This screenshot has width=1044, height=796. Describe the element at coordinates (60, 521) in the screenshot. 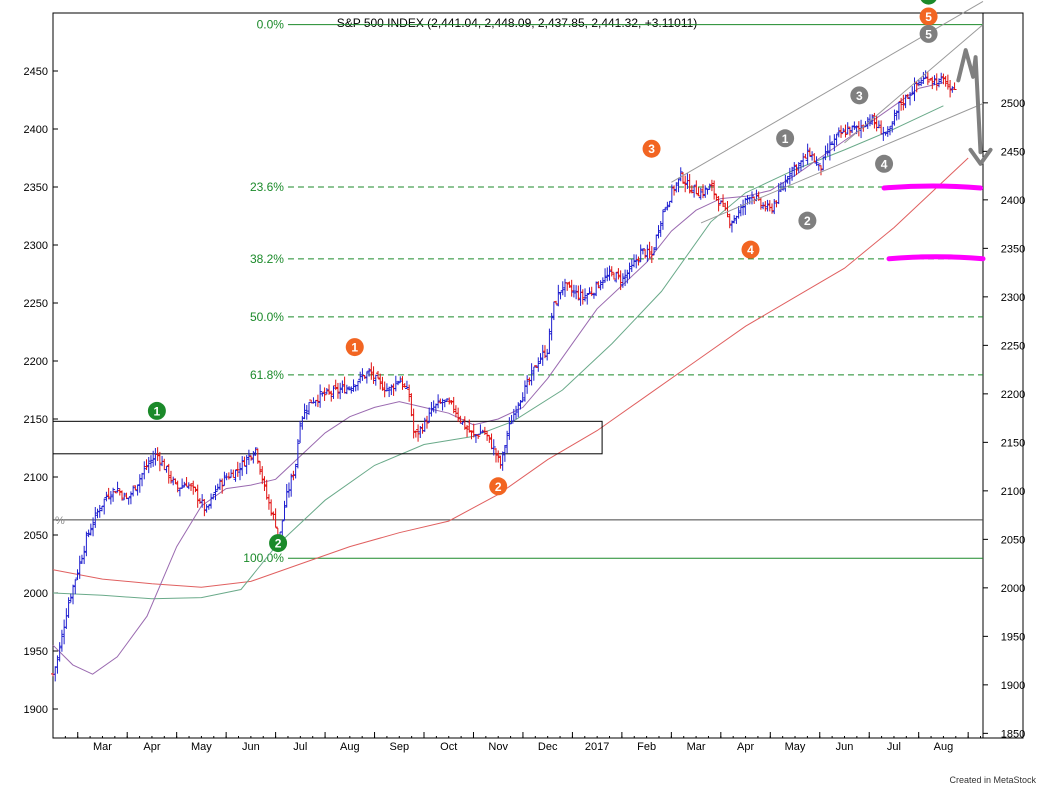

I see `fib-partial-label: %` at that location.